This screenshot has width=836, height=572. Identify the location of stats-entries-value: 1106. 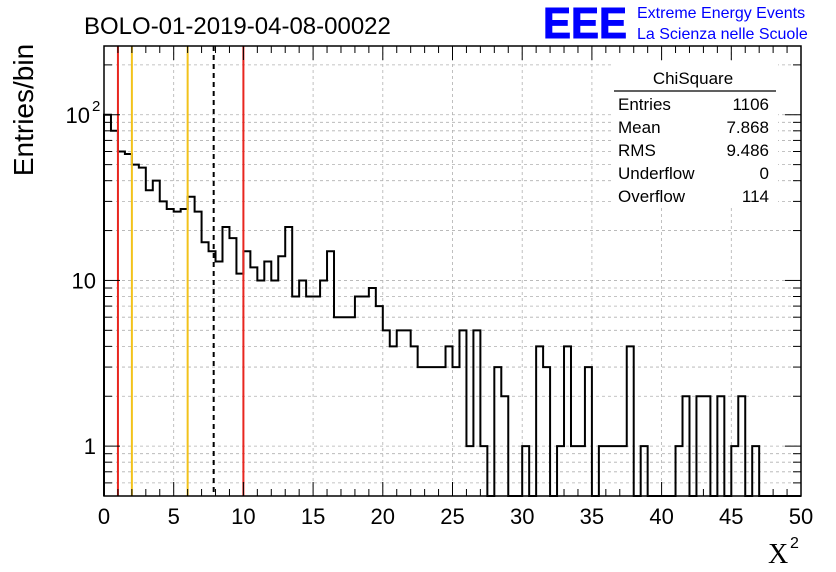
(750, 104).